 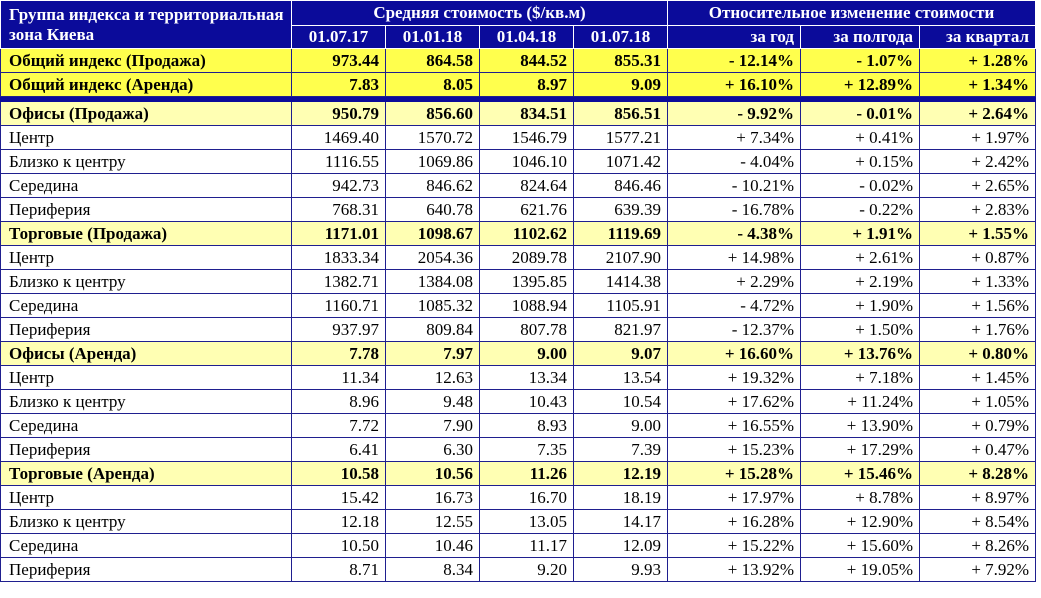 What do you see at coordinates (338, 353) in the screenshot?
I see `price-cell: 7.78` at bounding box center [338, 353].